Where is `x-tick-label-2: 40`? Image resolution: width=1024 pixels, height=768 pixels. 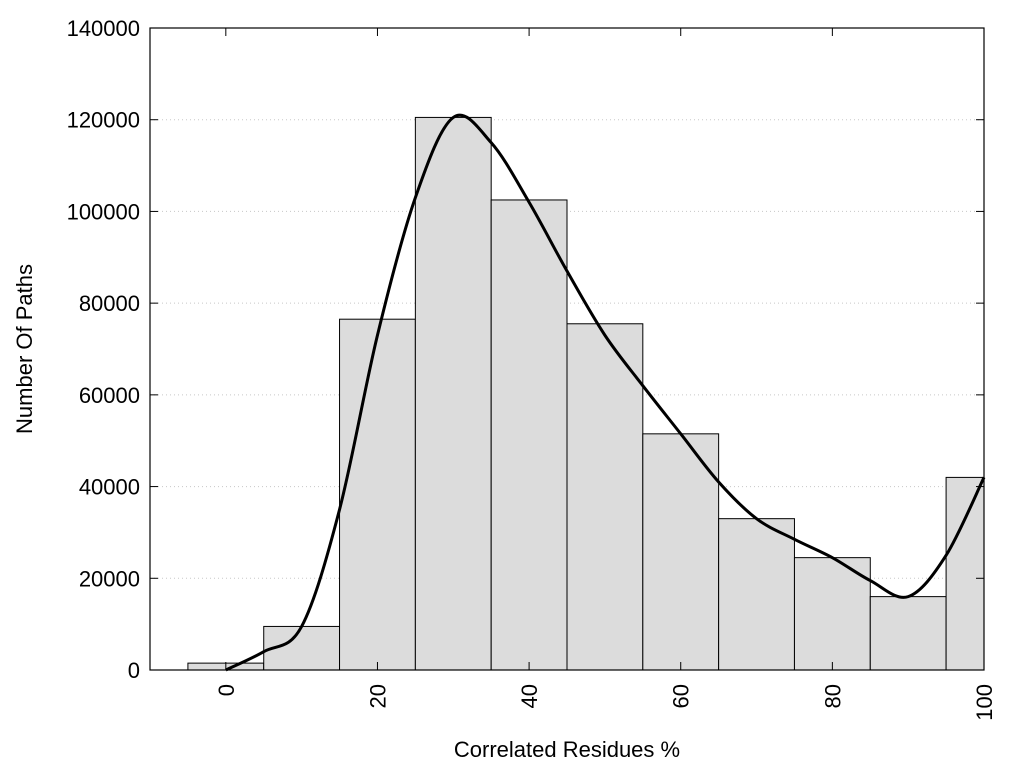 x-tick-label-2: 40 is located at coordinates (529, 696).